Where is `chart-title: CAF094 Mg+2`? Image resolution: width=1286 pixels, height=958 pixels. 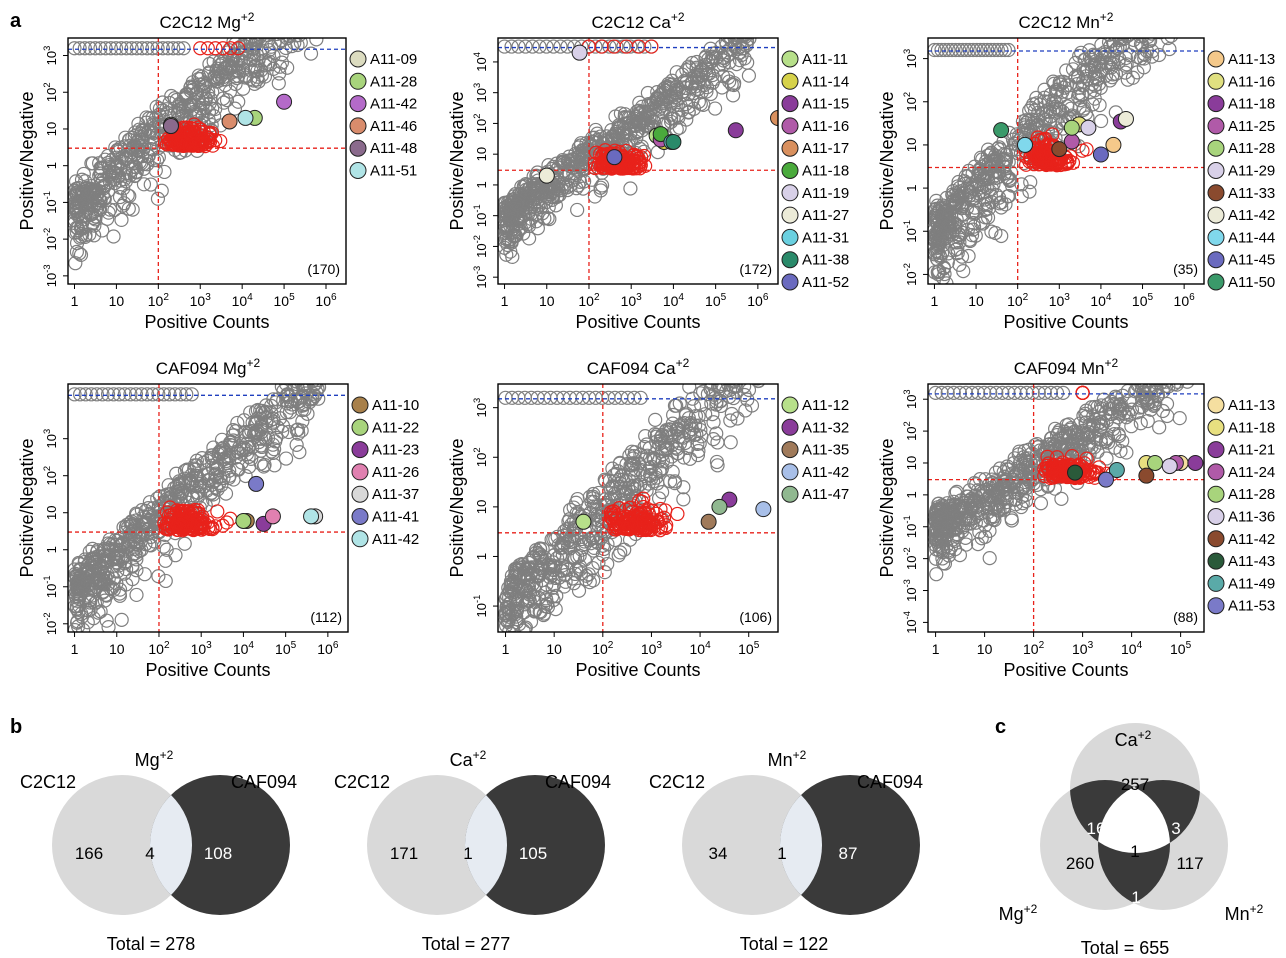
chart-title: CAF094 Mg+2 is located at coordinates (208, 367).